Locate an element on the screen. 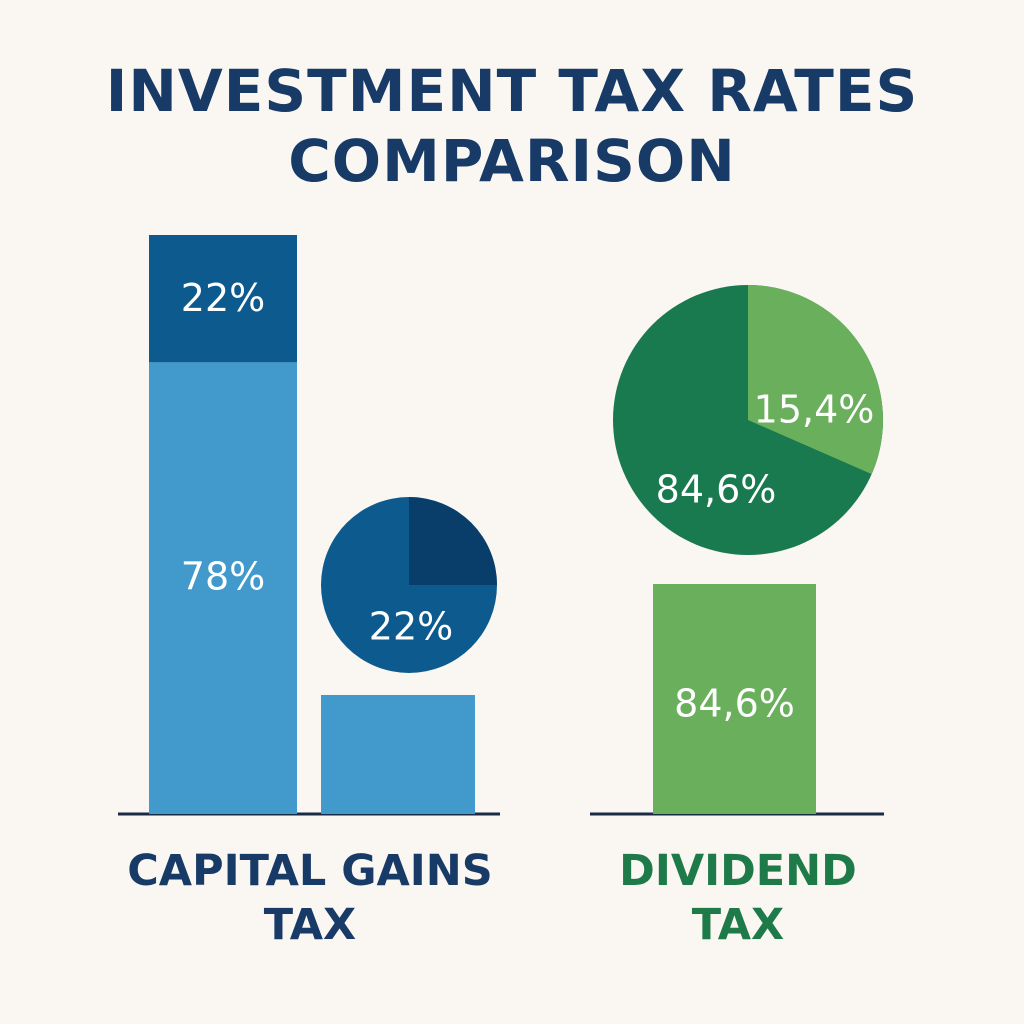  dividend-label-line-1: DIVIDEND is located at coordinates (738, 871).